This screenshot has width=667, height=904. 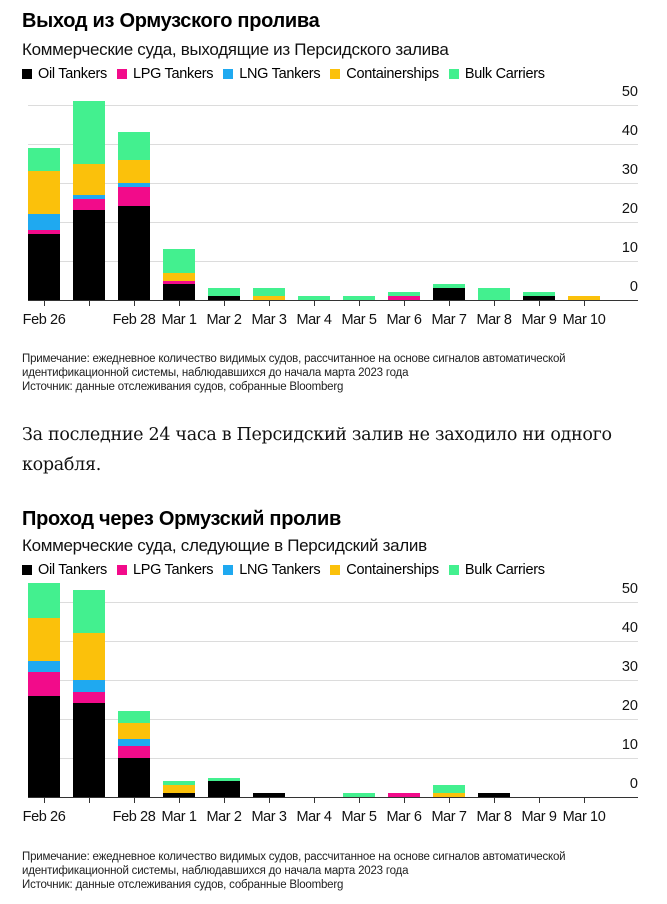 What do you see at coordinates (64, 74) in the screenshot?
I see `legend-item-oil: Oil Tankers` at bounding box center [64, 74].